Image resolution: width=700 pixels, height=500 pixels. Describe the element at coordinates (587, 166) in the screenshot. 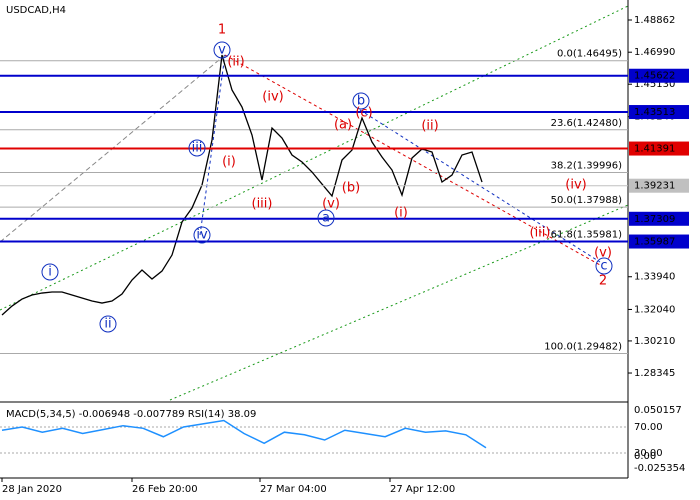

I see `fib-label: 38.2(1.39996)` at that location.